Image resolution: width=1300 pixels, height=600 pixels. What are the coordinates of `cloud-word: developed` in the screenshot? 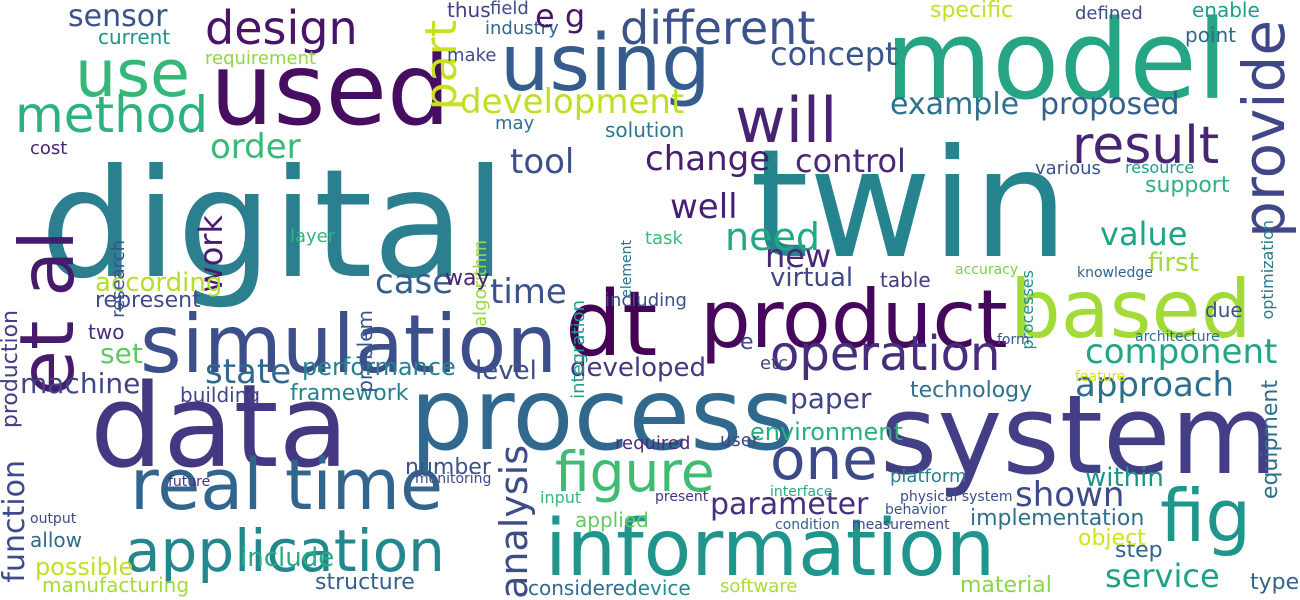 It's located at (638, 368).